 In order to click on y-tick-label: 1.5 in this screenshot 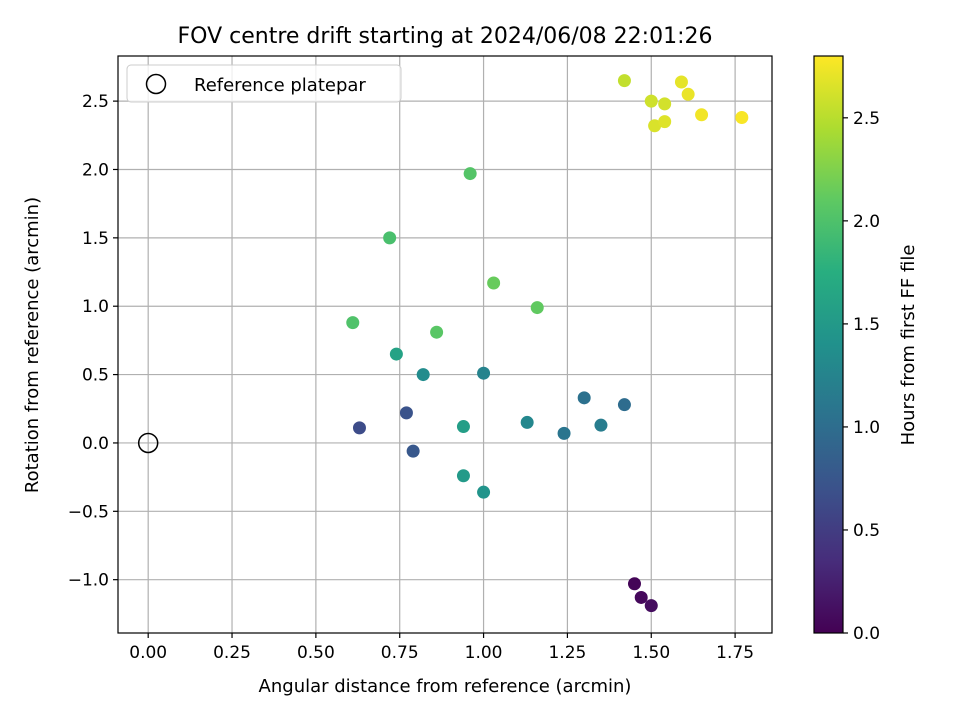, I will do `click(95, 239)`.